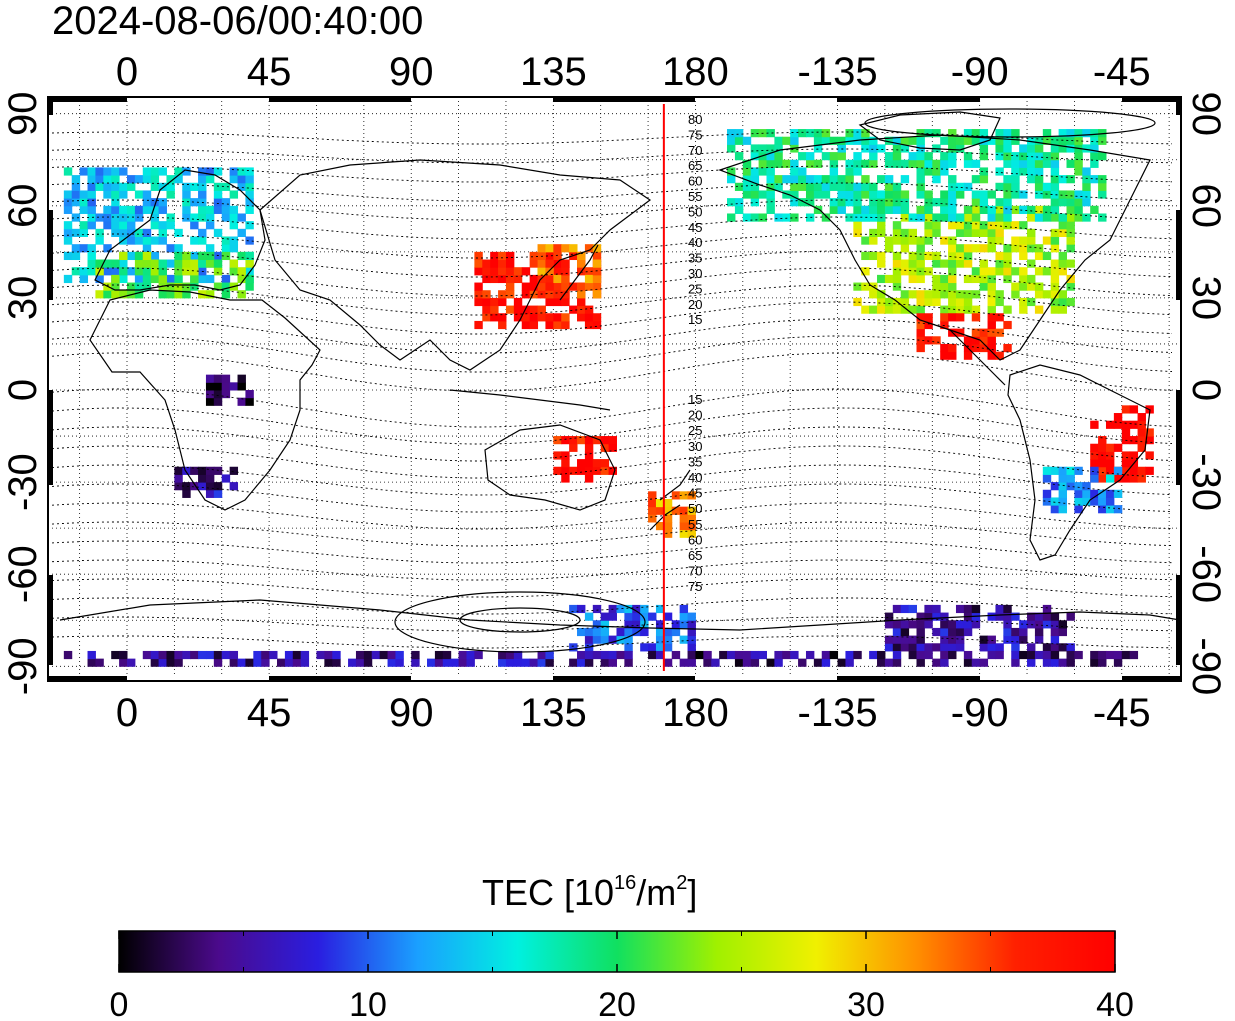  I want to click on coast-indonesia, so click(530, 400).